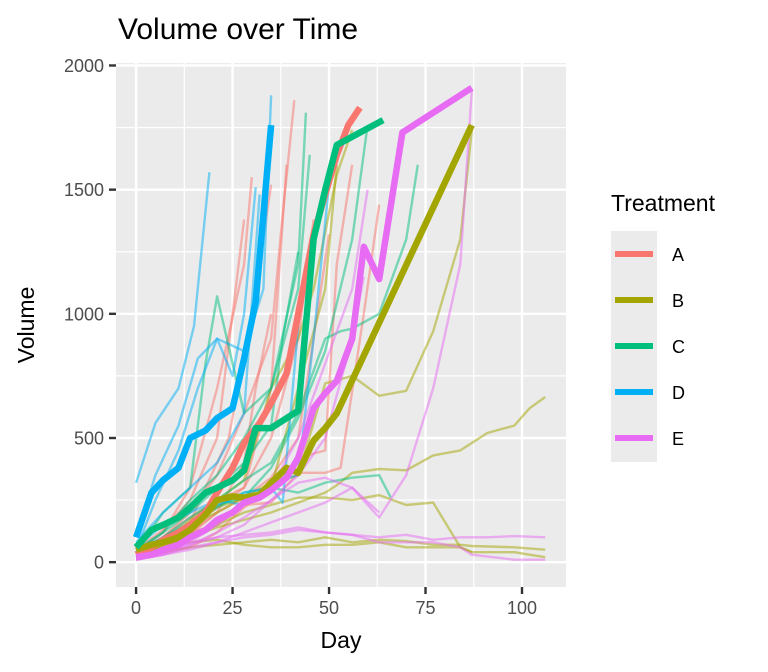 This screenshot has height=672, width=768. I want to click on individual-line-C, so click(223, 352).